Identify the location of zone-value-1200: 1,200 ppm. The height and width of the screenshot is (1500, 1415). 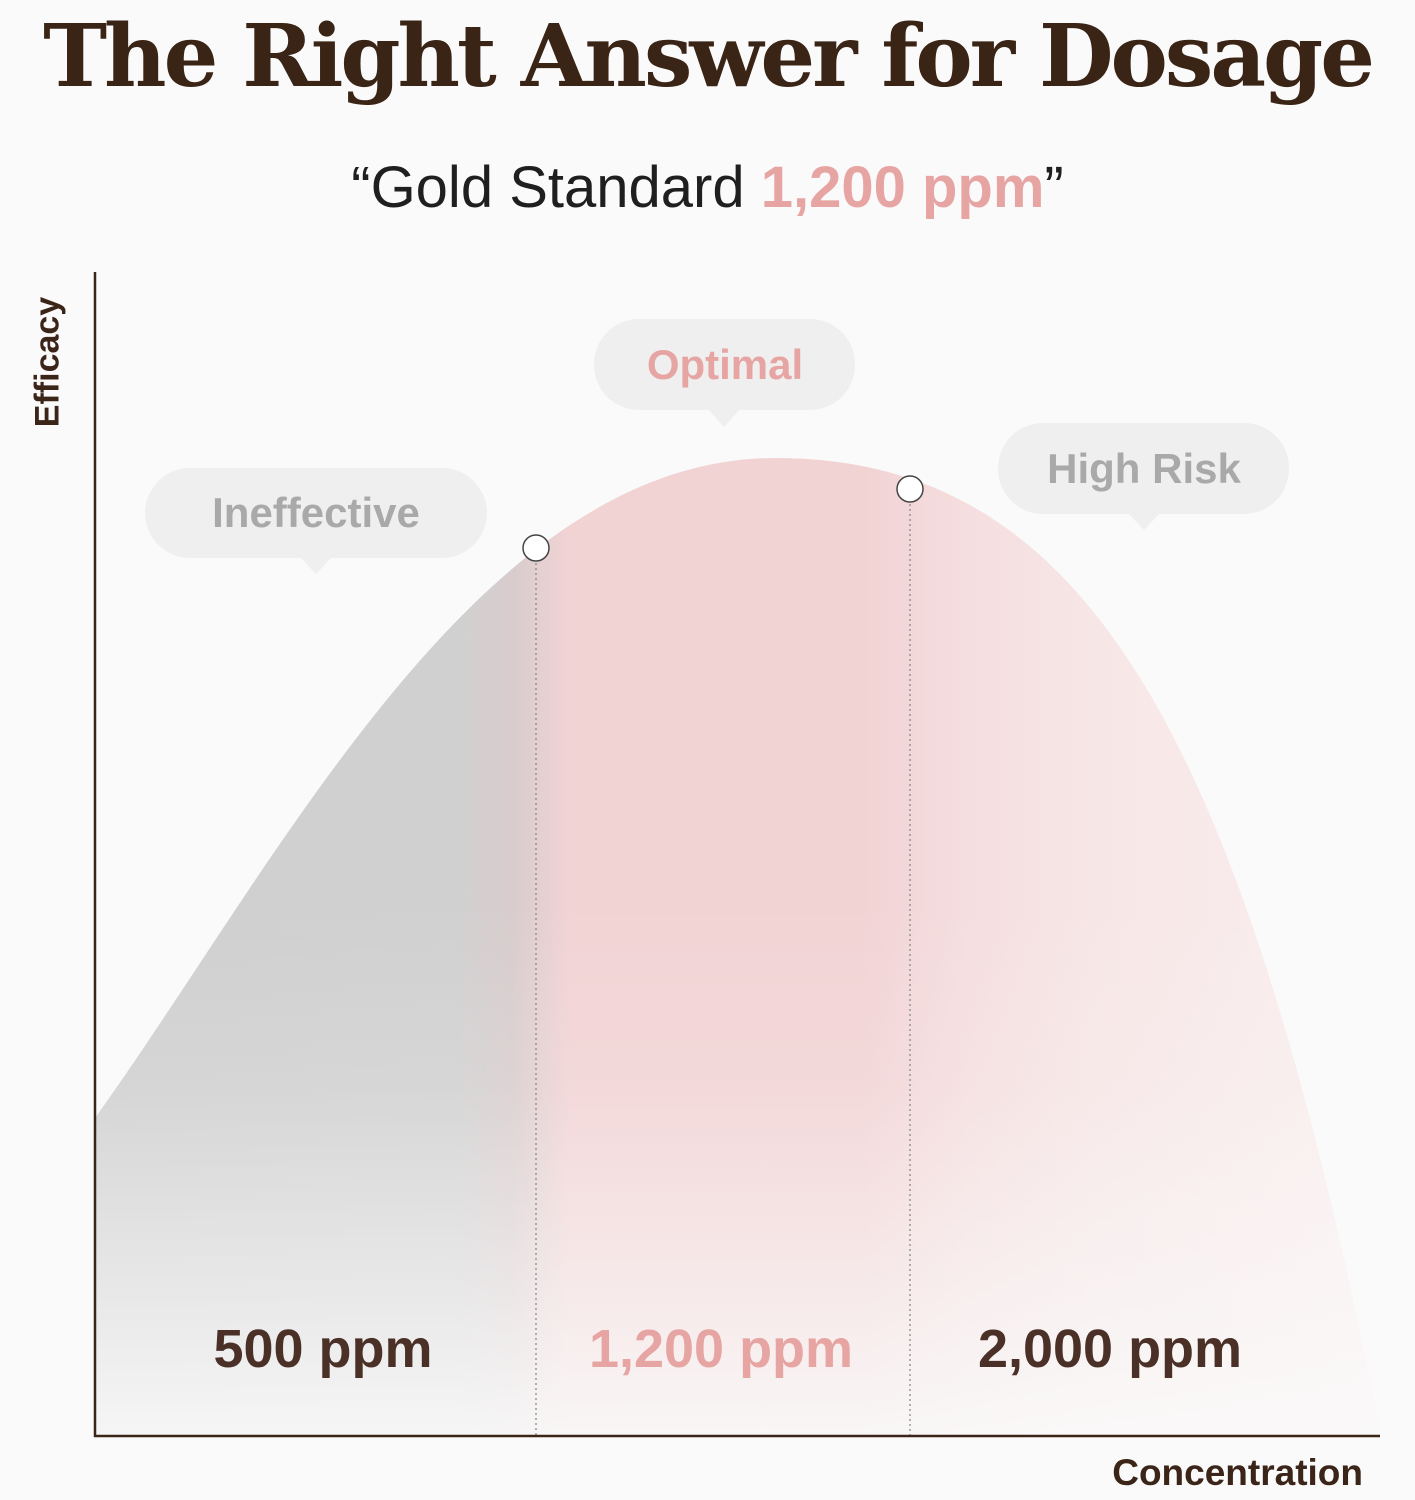
(721, 1349).